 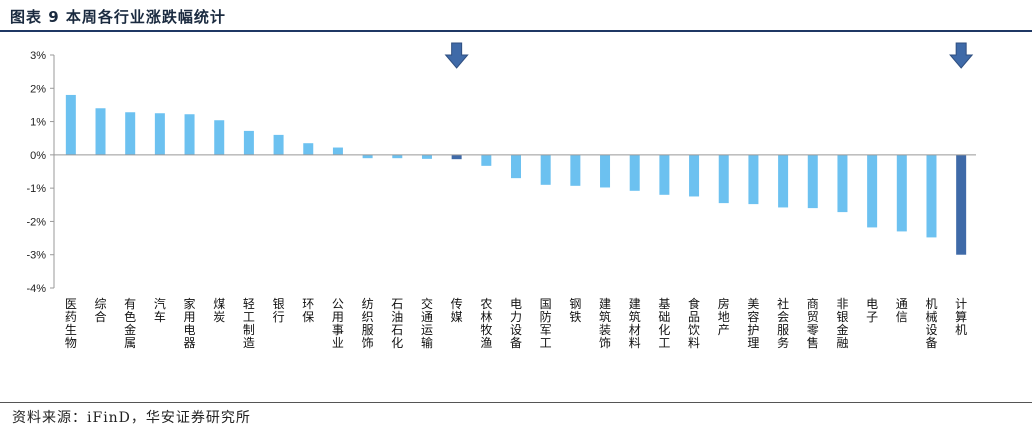 I want to click on source-divider, so click(x=516, y=402).